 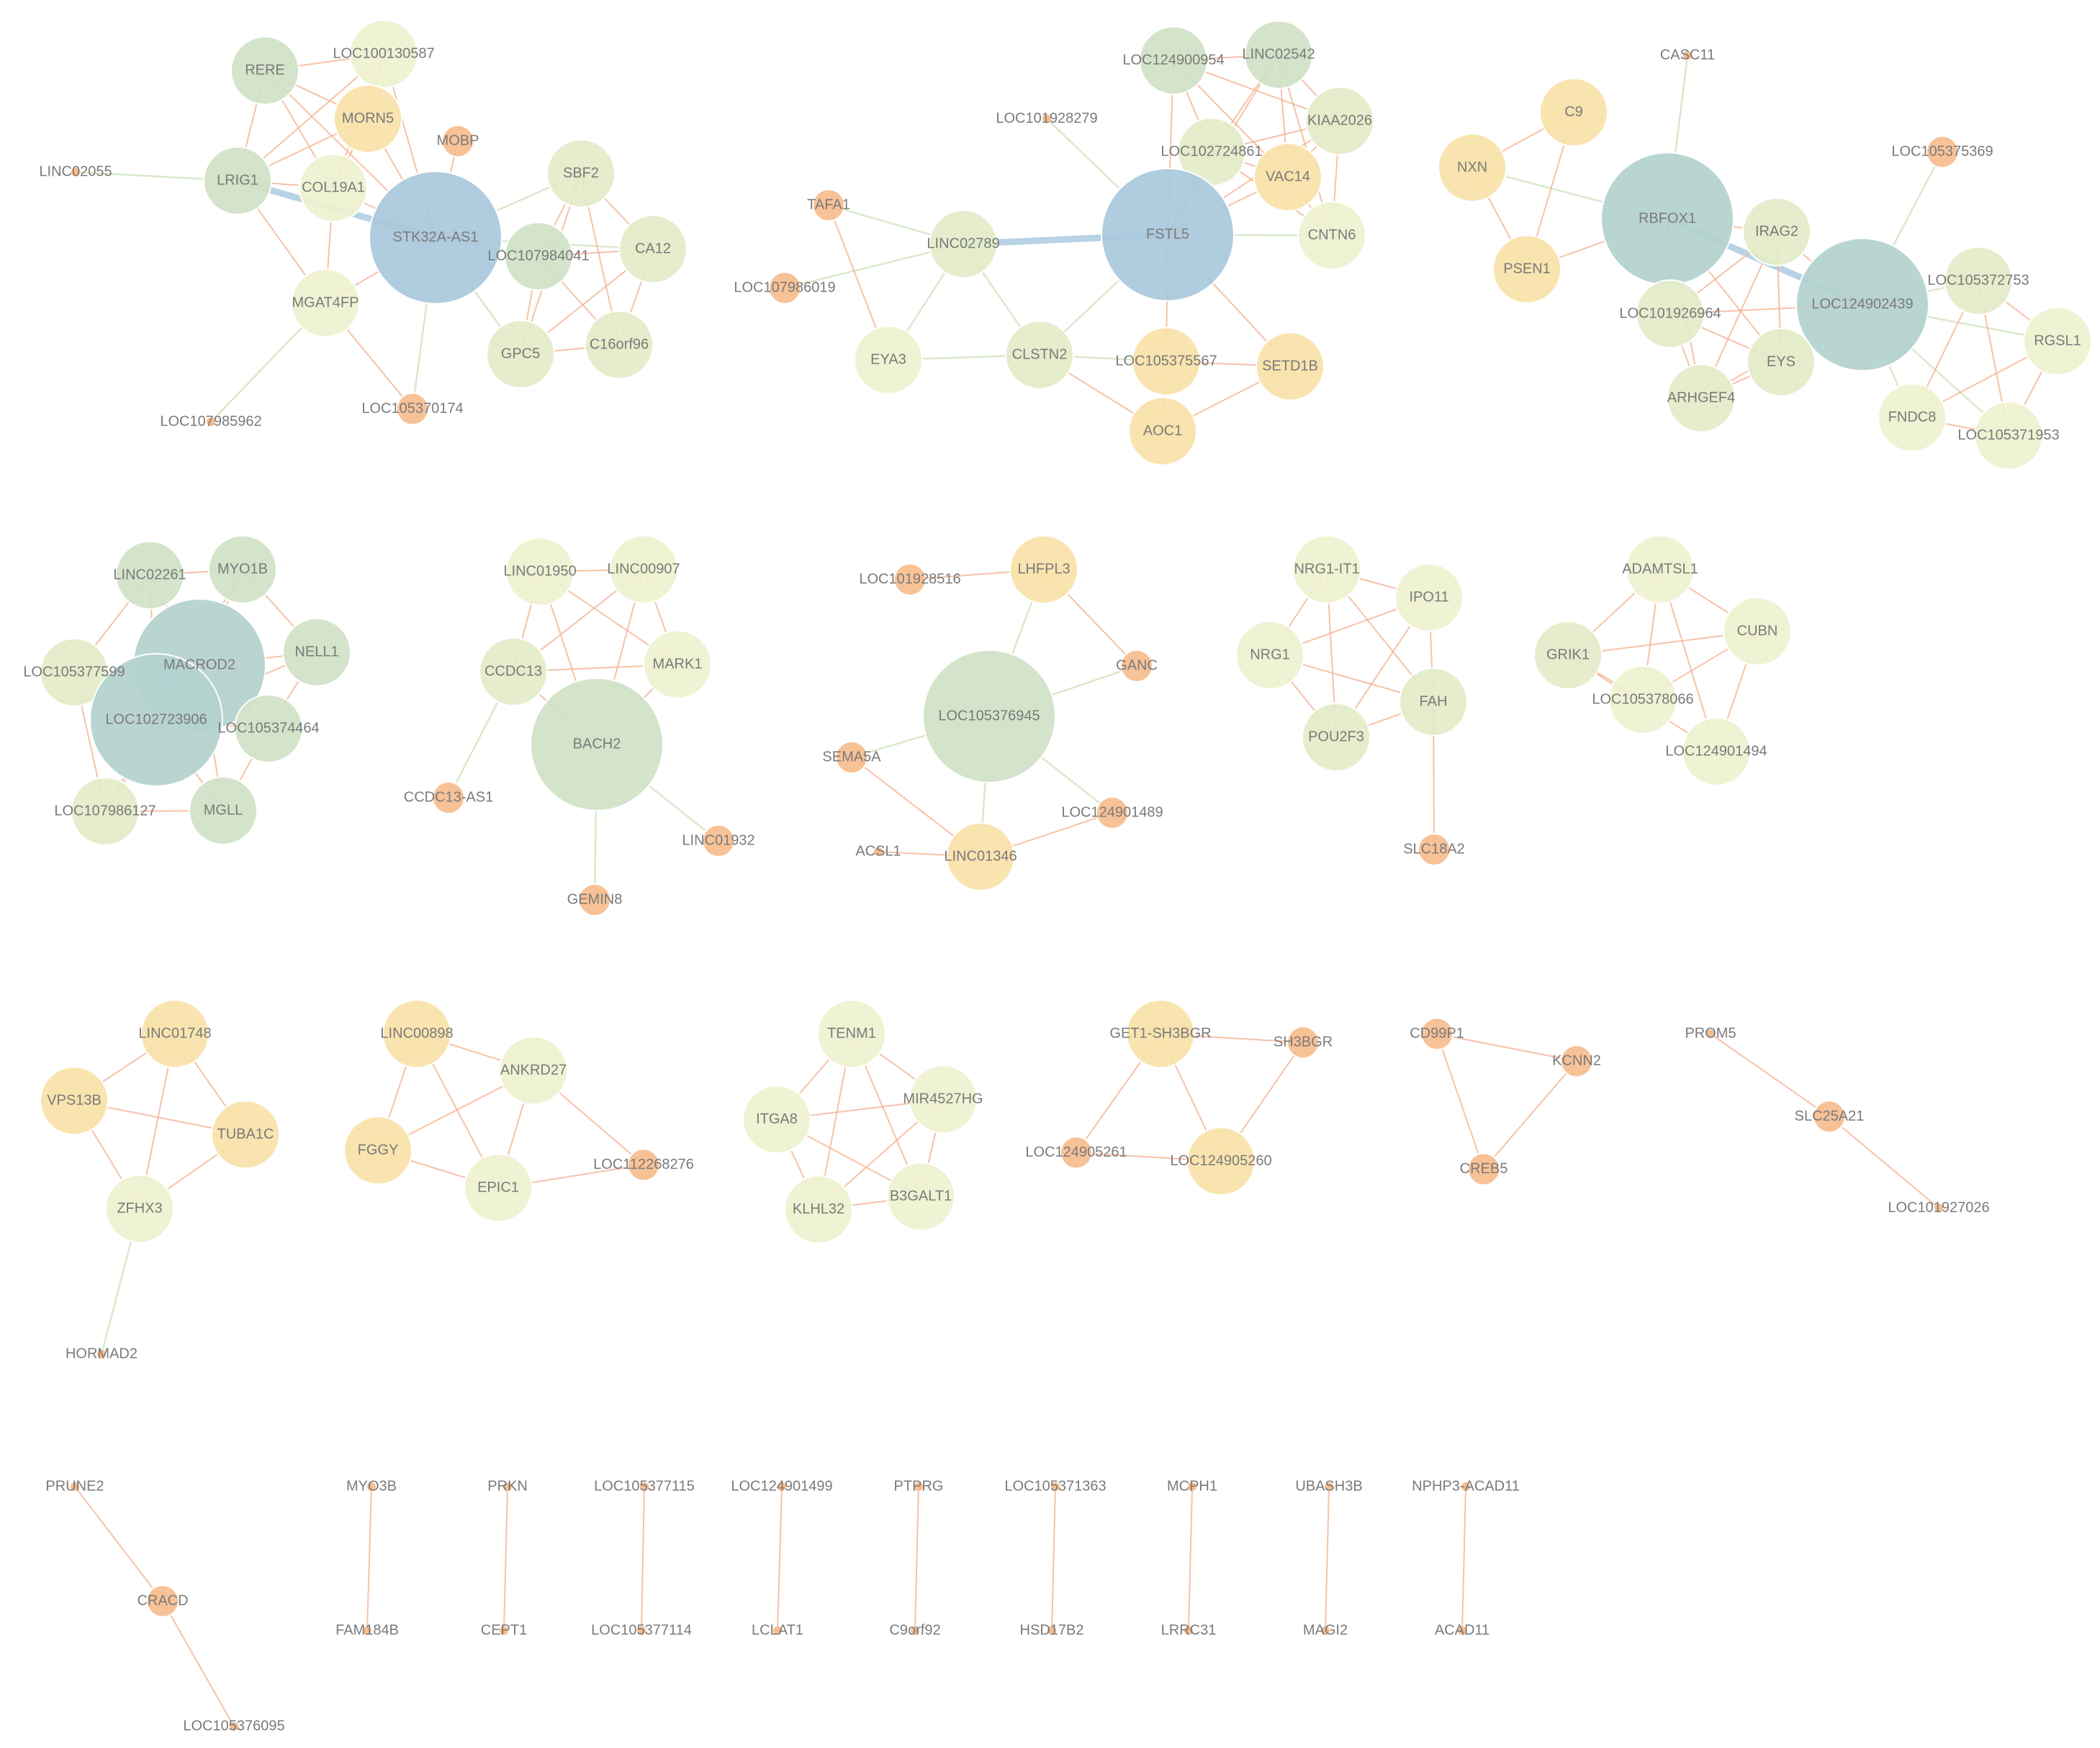 What do you see at coordinates (367, 119) in the screenshot?
I see `node-morn5` at bounding box center [367, 119].